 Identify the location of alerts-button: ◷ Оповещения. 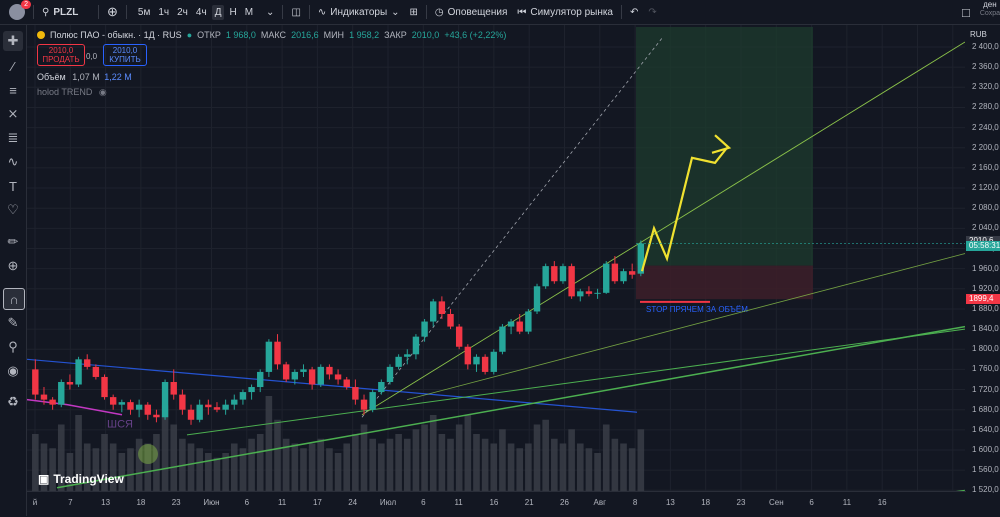
(471, 12).